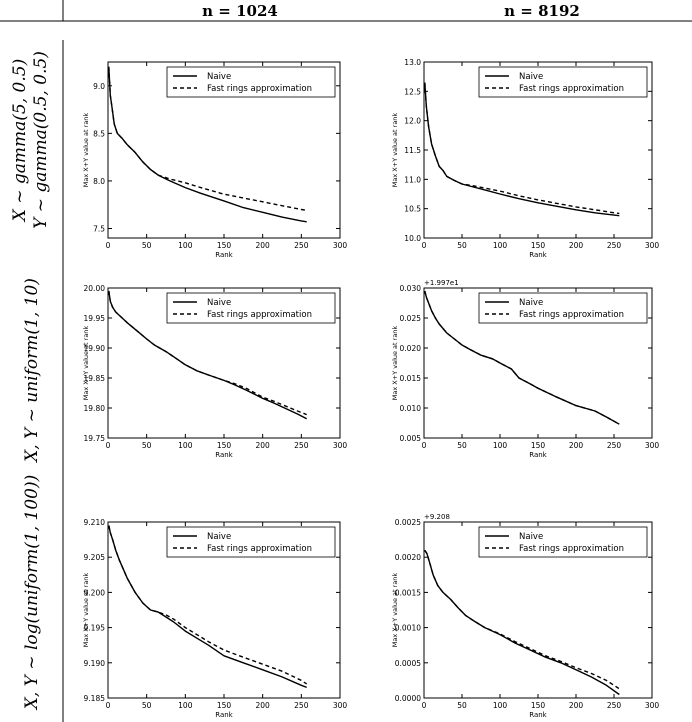 The image size is (692, 722). Describe the element at coordinates (408, 663) in the screenshot. I see `y-tick-label: 0.0005` at that location.